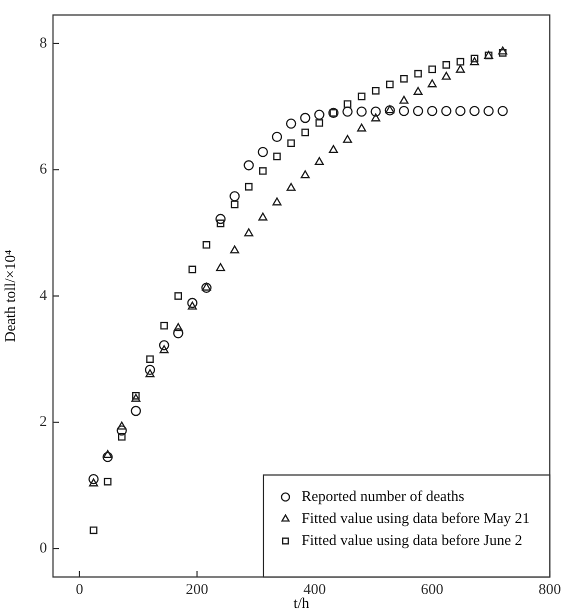  I want to click on x-tick-label: 0, so click(80, 590).